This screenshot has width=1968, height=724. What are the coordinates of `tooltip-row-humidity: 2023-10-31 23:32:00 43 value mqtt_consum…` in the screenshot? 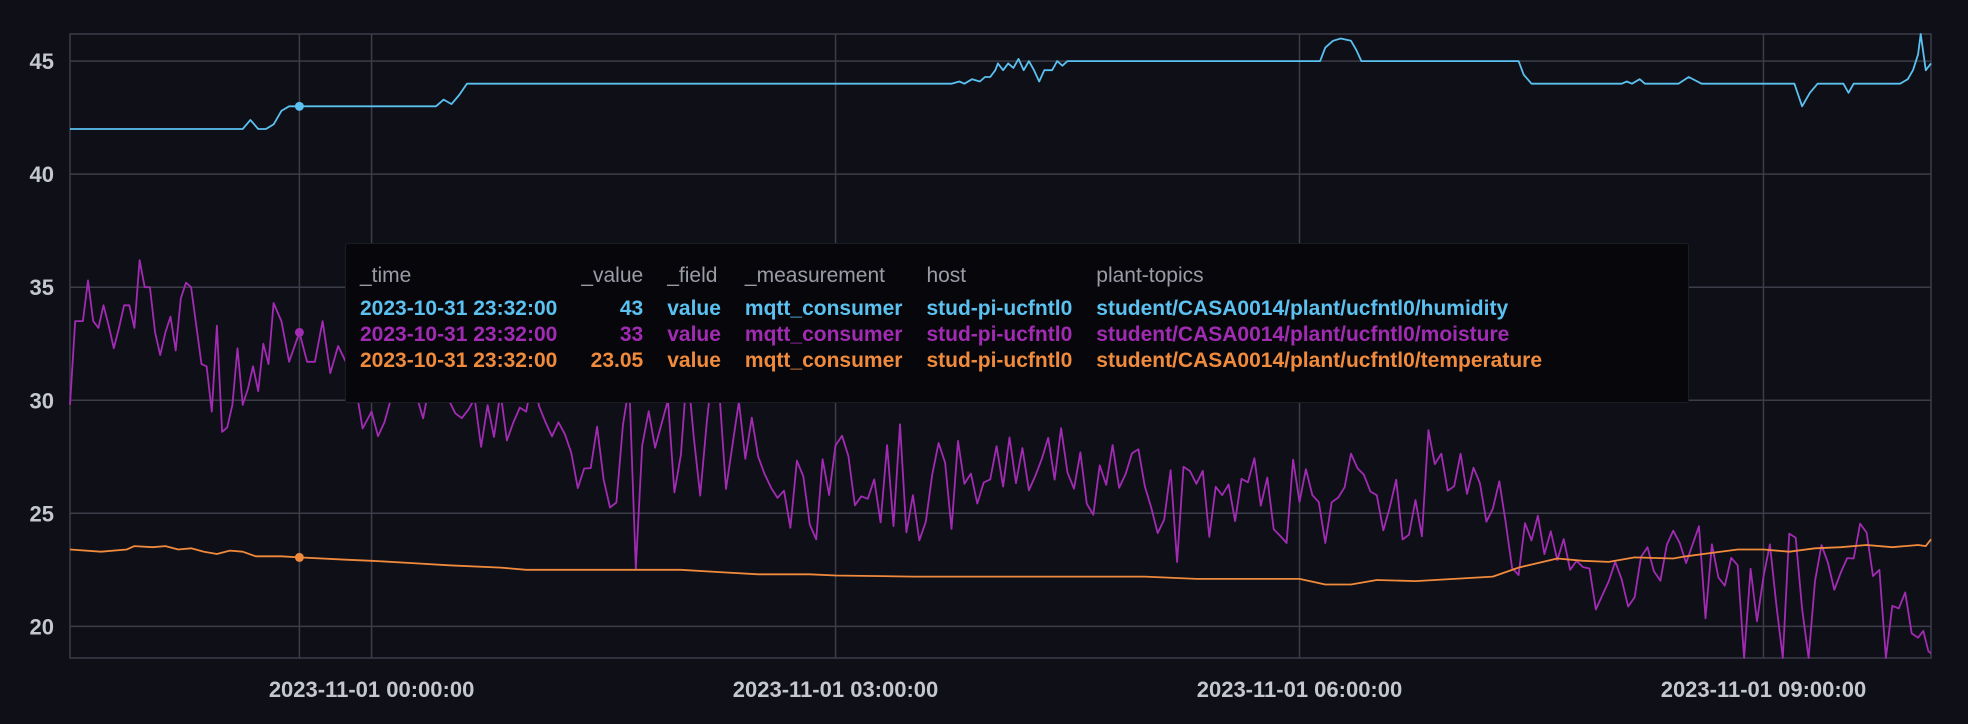 It's located at (963, 309).